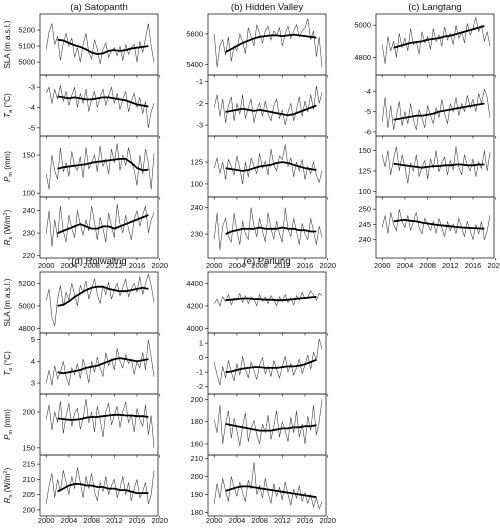 The width and height of the screenshot is (500, 528). I want to click on subplot-title: (b) Hidden Valley, so click(267, 7).